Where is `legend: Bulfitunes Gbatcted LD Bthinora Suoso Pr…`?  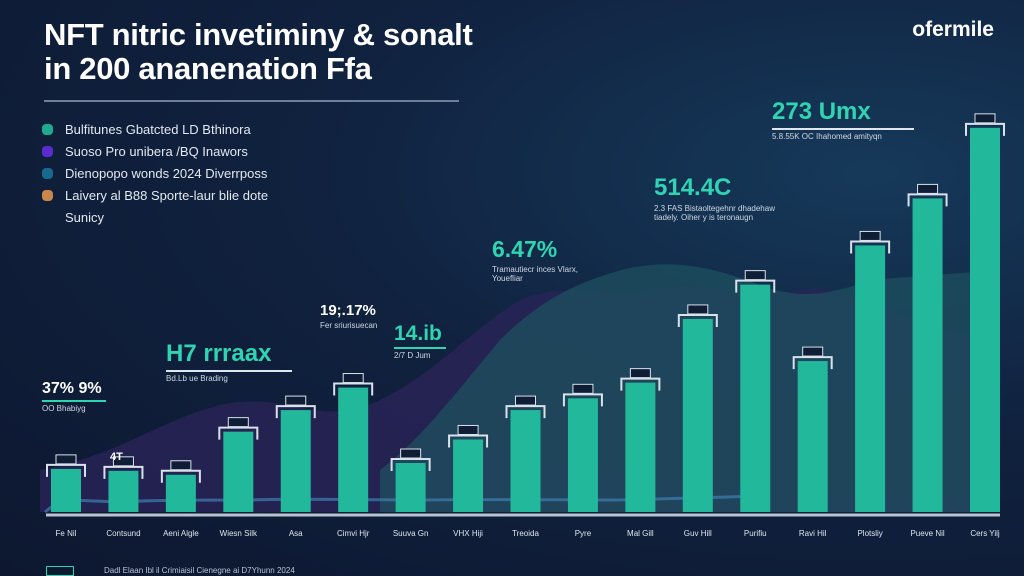 legend: Bulfitunes Gbatcted LD Bthinora Suoso Pr… is located at coordinates (154, 177).